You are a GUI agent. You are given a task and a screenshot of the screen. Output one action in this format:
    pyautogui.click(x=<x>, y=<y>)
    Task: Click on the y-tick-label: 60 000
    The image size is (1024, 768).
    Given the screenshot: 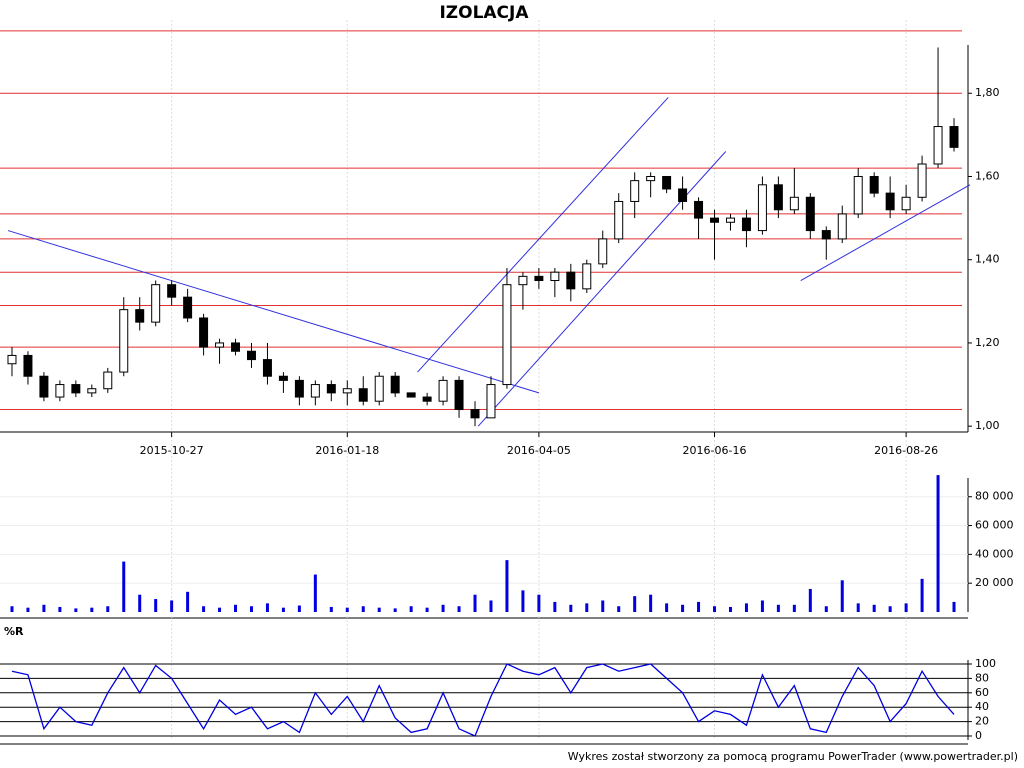 What is the action you would take?
    pyautogui.click(x=994, y=525)
    